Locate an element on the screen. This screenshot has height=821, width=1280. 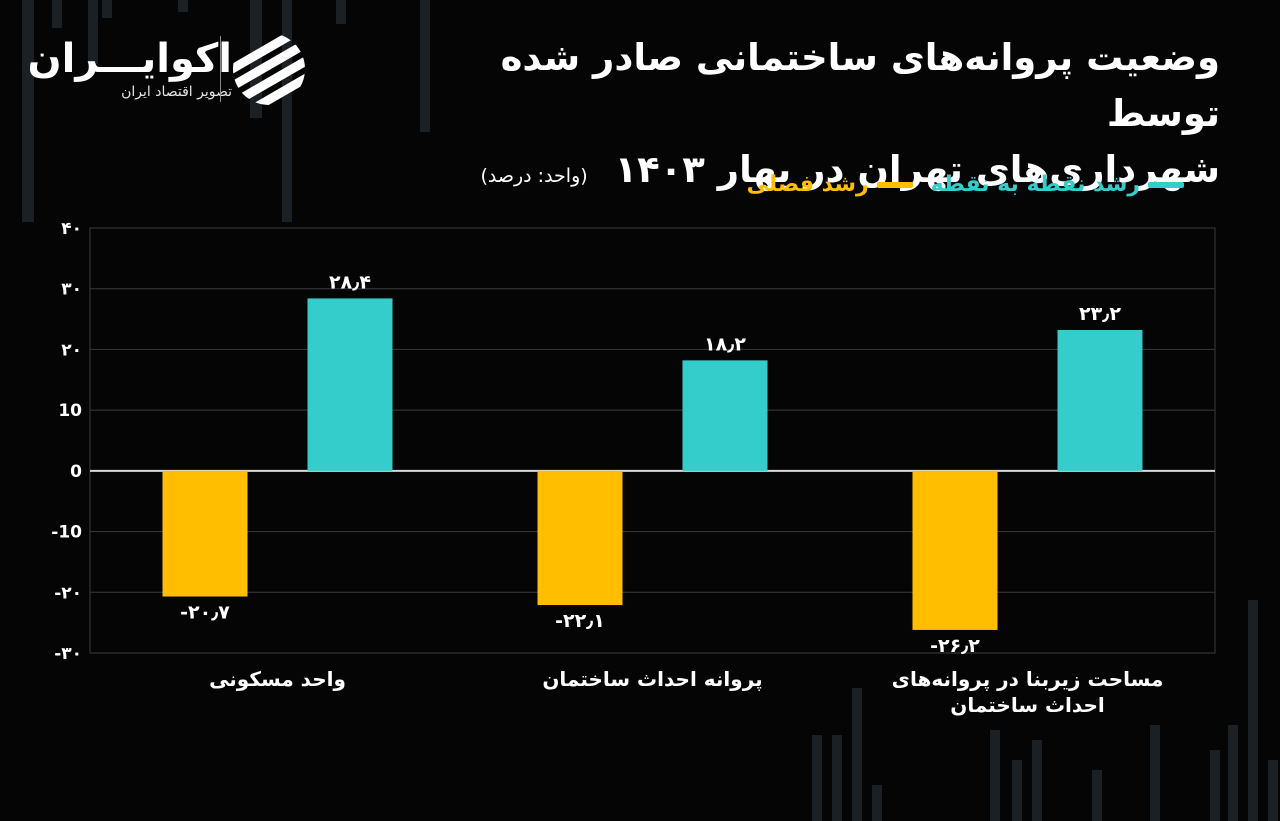
data-label: ۲۳٫۲ is located at coordinates (1100, 314).